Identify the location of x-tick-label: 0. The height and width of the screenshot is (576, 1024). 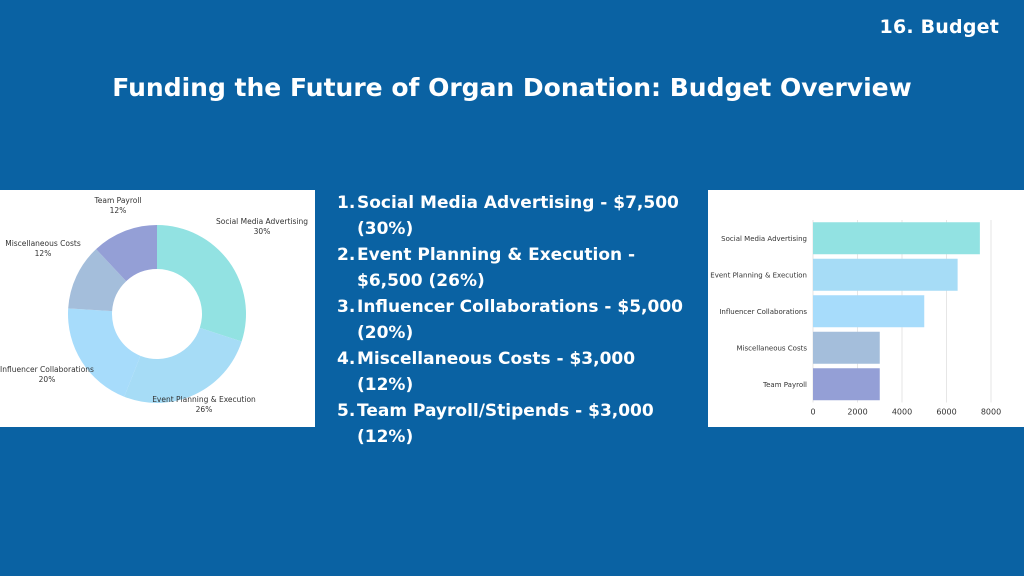
(812, 412).